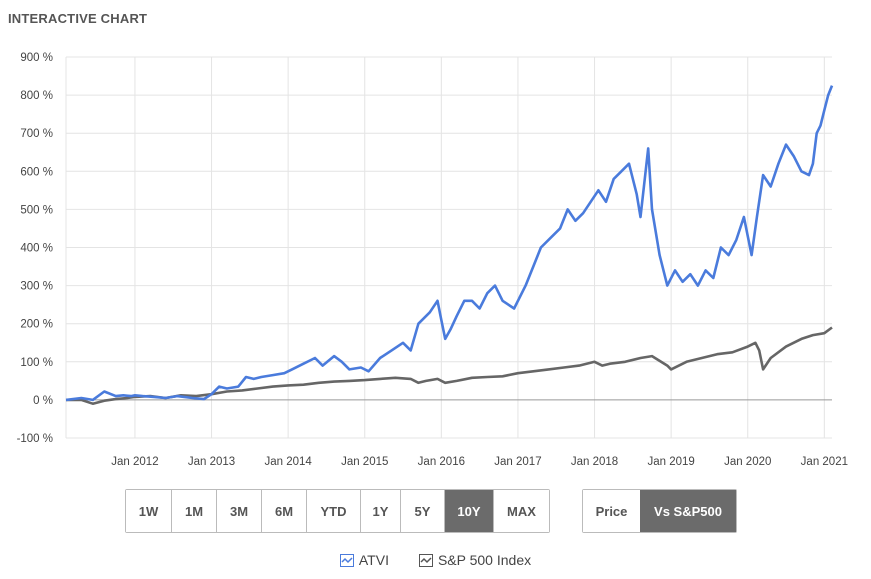 This screenshot has width=871, height=579. What do you see at coordinates (78, 18) in the screenshot?
I see `chart-title: INTERACTIVE CHART` at bounding box center [78, 18].